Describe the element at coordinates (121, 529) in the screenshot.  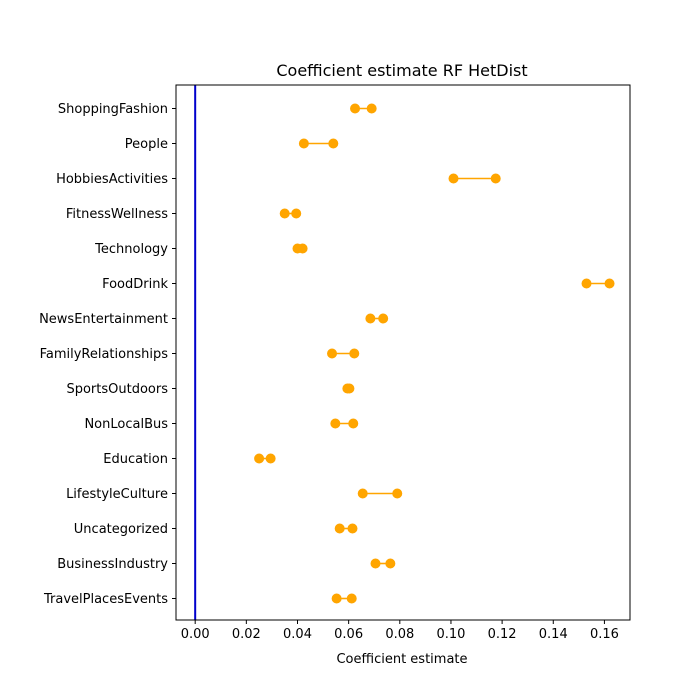
I see `y-tick-label: Uncategorized` at that location.